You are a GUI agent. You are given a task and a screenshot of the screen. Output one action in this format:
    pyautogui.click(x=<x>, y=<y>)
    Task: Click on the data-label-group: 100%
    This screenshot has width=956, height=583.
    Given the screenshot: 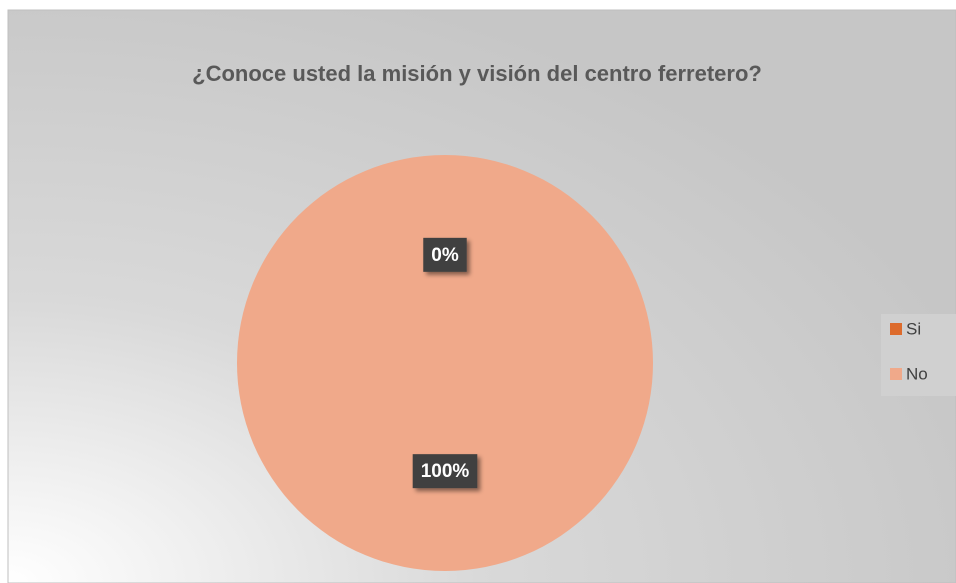 What is the action you would take?
    pyautogui.click(x=445, y=471)
    